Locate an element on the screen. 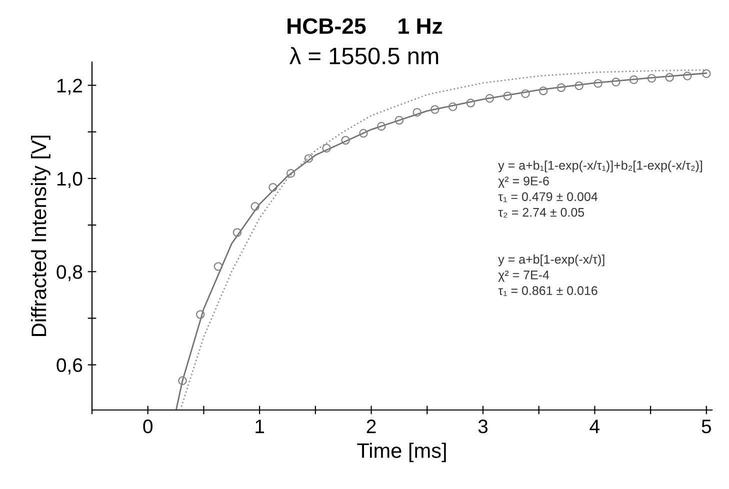  annotation: τ₁ = 0.861 ± 0.016 is located at coordinates (548, 291).